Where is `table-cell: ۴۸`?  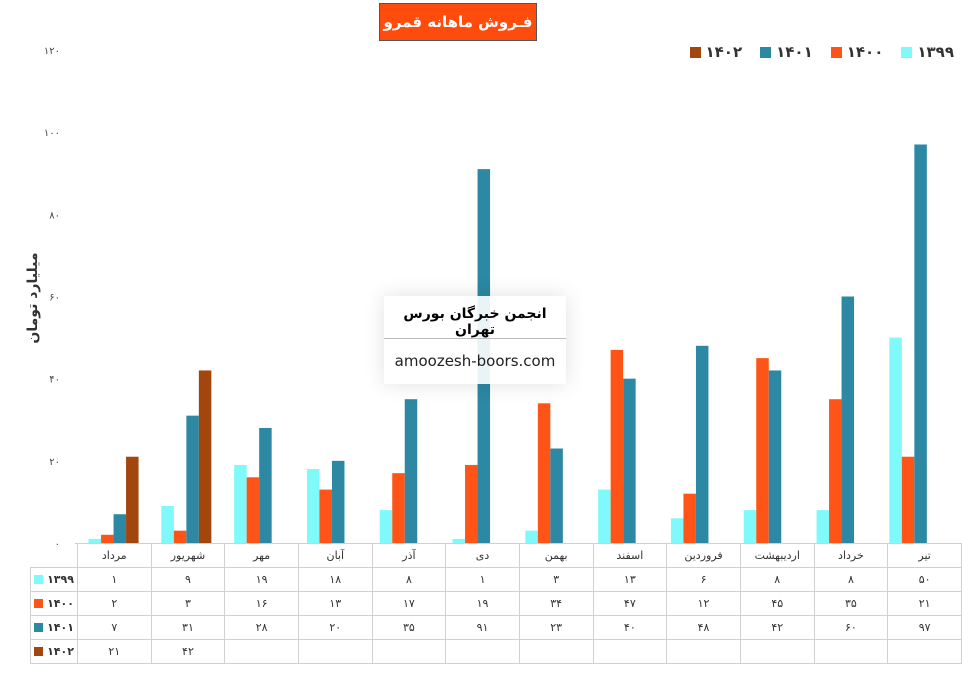 table-cell: ۴۸ is located at coordinates (703, 627).